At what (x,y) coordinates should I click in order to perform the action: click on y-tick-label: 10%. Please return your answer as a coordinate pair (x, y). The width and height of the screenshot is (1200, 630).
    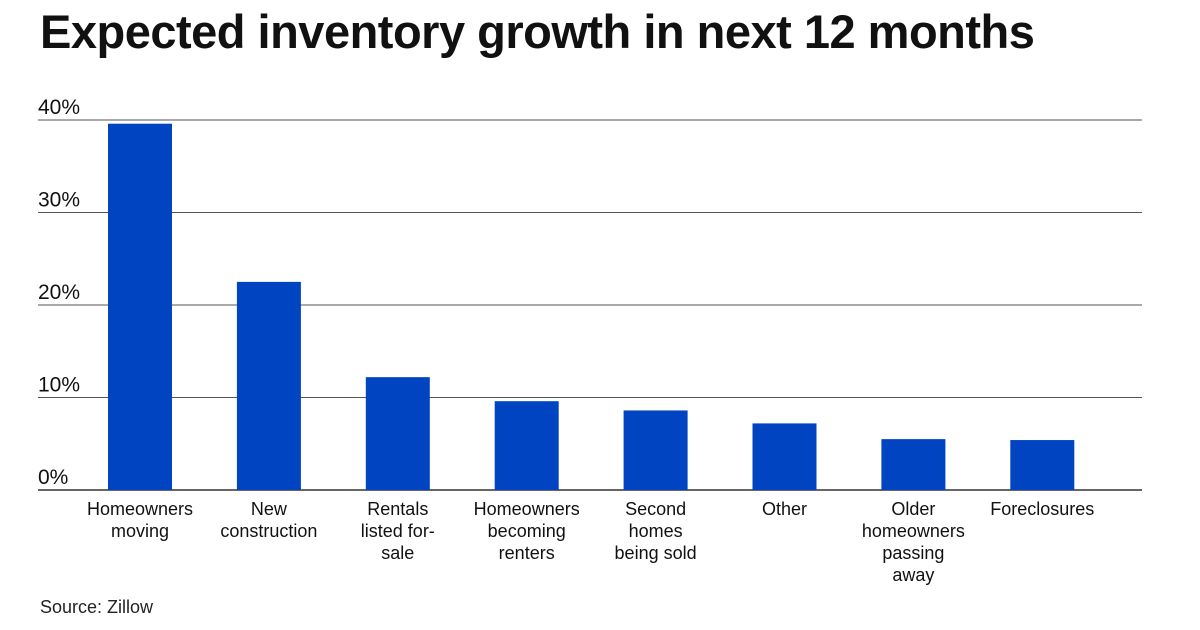
    Looking at the image, I should click on (59, 385).